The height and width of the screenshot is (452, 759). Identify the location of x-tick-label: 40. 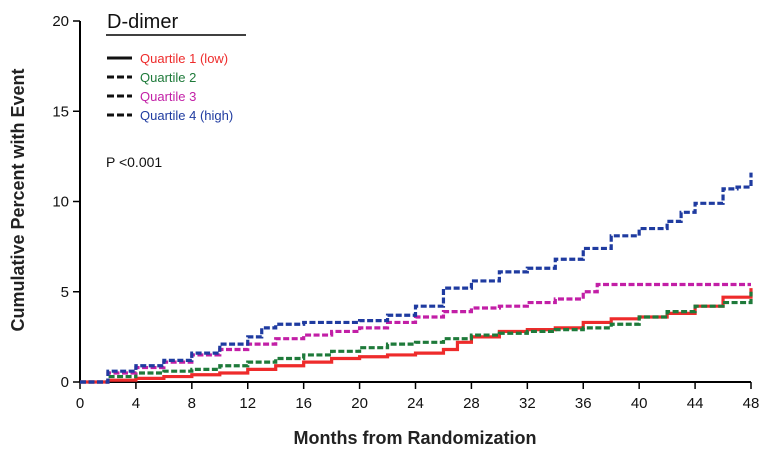
(639, 403).